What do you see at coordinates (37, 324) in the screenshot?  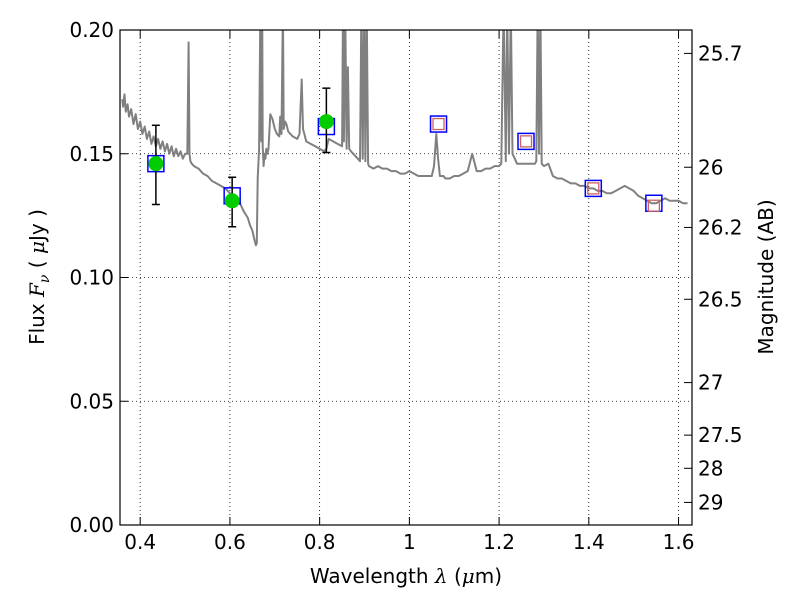 I see `y-axis-title-text: Flux` at bounding box center [37, 324].